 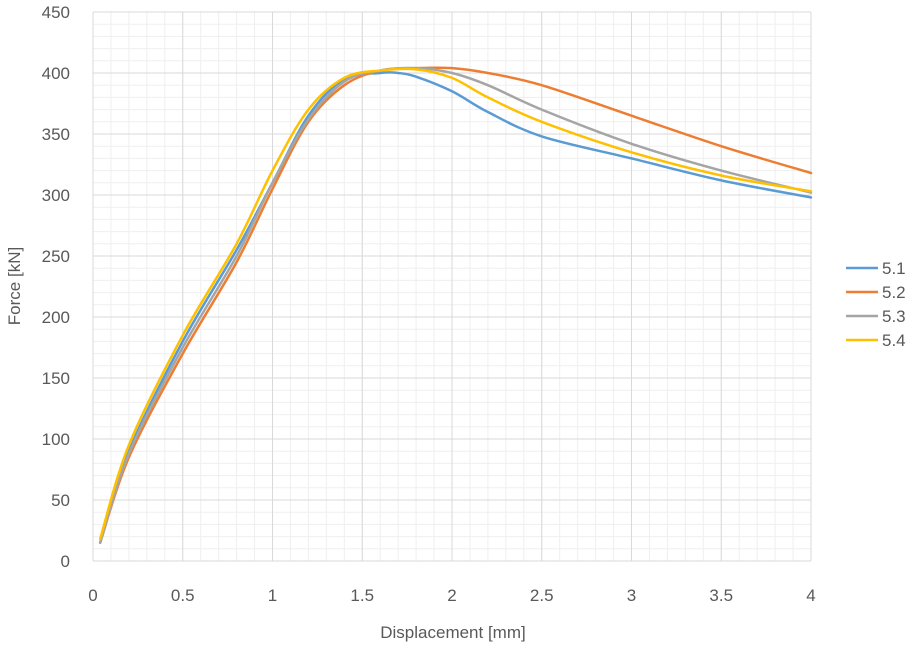 I want to click on x-axis-tick-labels: 0 0.5 1 1.5 2 2.5 3 3.5 4, so click(x=451, y=595).